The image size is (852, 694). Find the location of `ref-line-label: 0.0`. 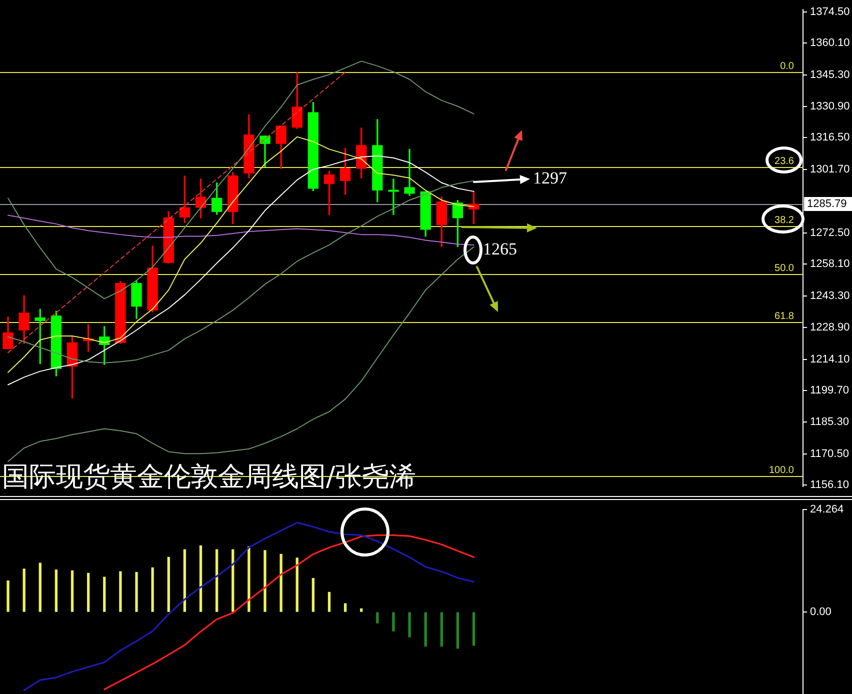

ref-line-label: 0.0 is located at coordinates (787, 66).